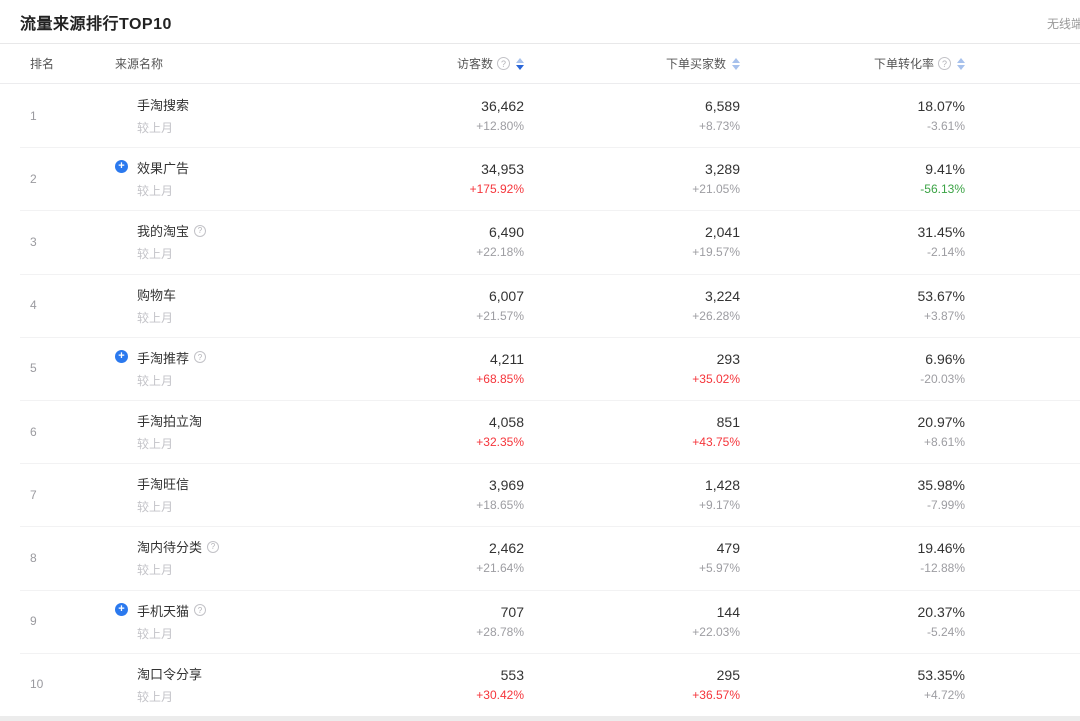 Image resolution: width=1080 pixels, height=721 pixels. Describe the element at coordinates (96, 24) in the screenshot. I see `page-title: 流量来源排行TOP10` at that location.